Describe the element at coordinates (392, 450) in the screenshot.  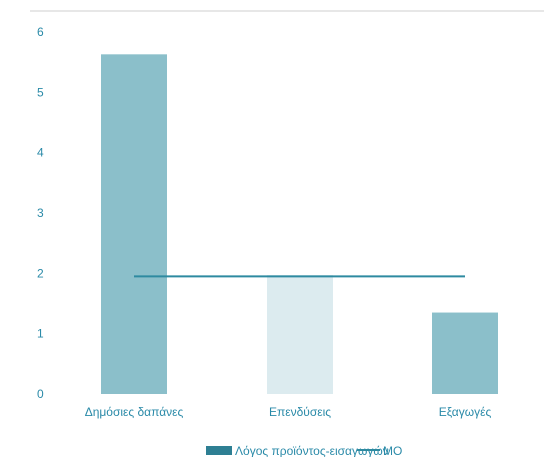
I see `legend-label-line: ΜΟ` at that location.